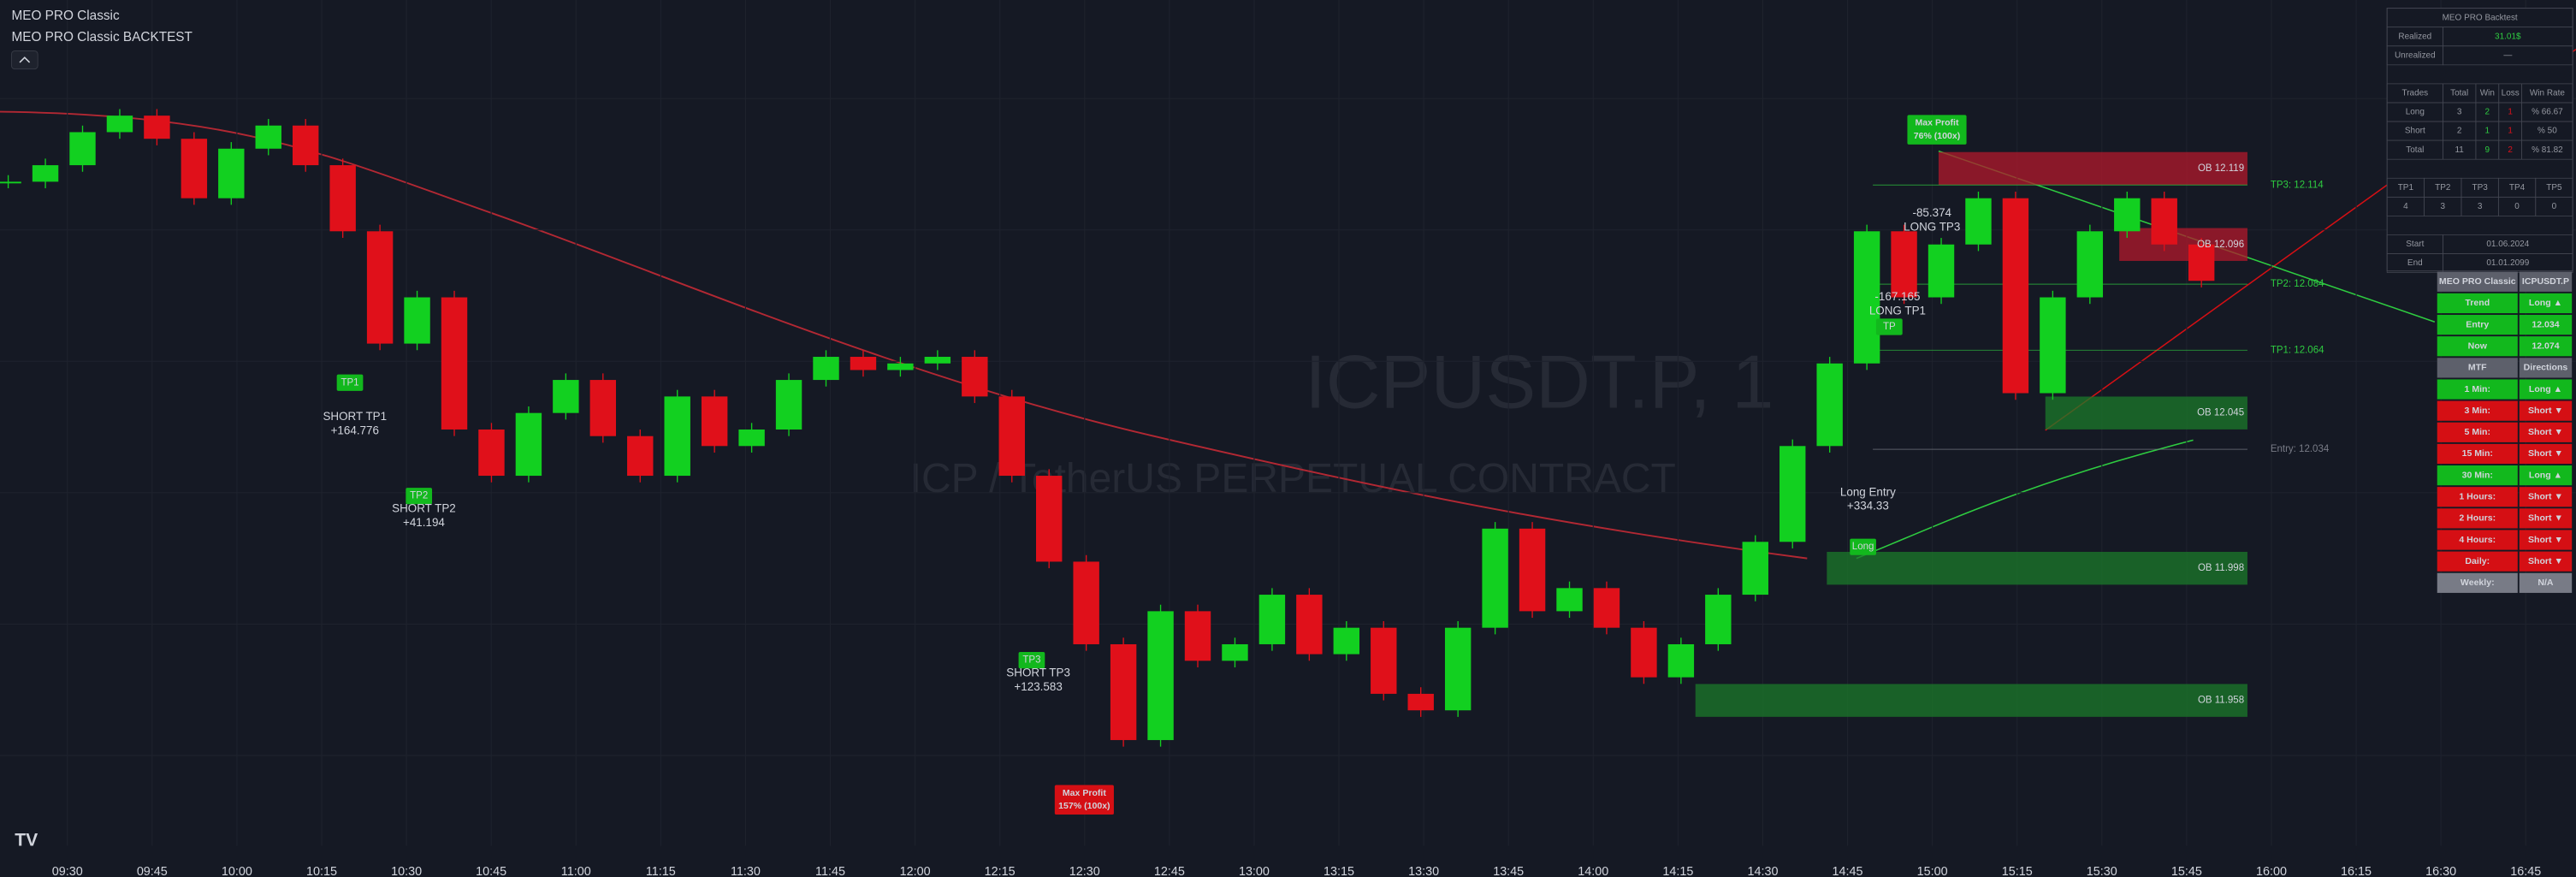  What do you see at coordinates (2511, 93) in the screenshot?
I see `table-cell: Loss` at bounding box center [2511, 93].